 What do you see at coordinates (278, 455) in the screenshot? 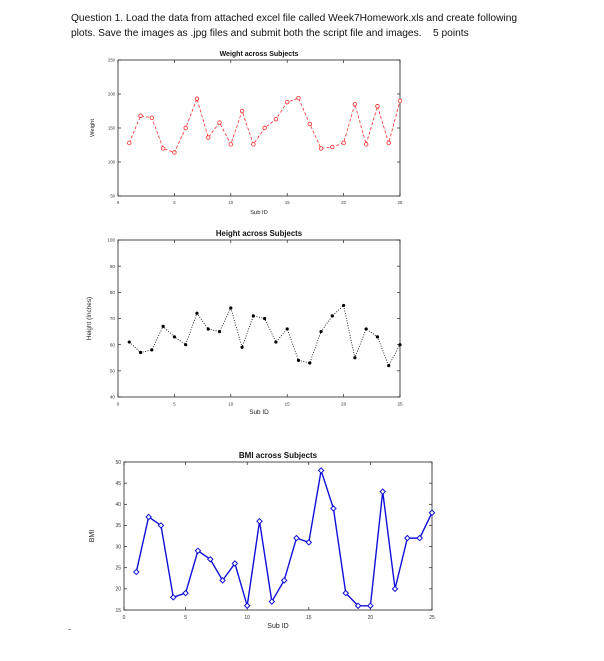
I see `chart-title: BMI across Subjects` at bounding box center [278, 455].